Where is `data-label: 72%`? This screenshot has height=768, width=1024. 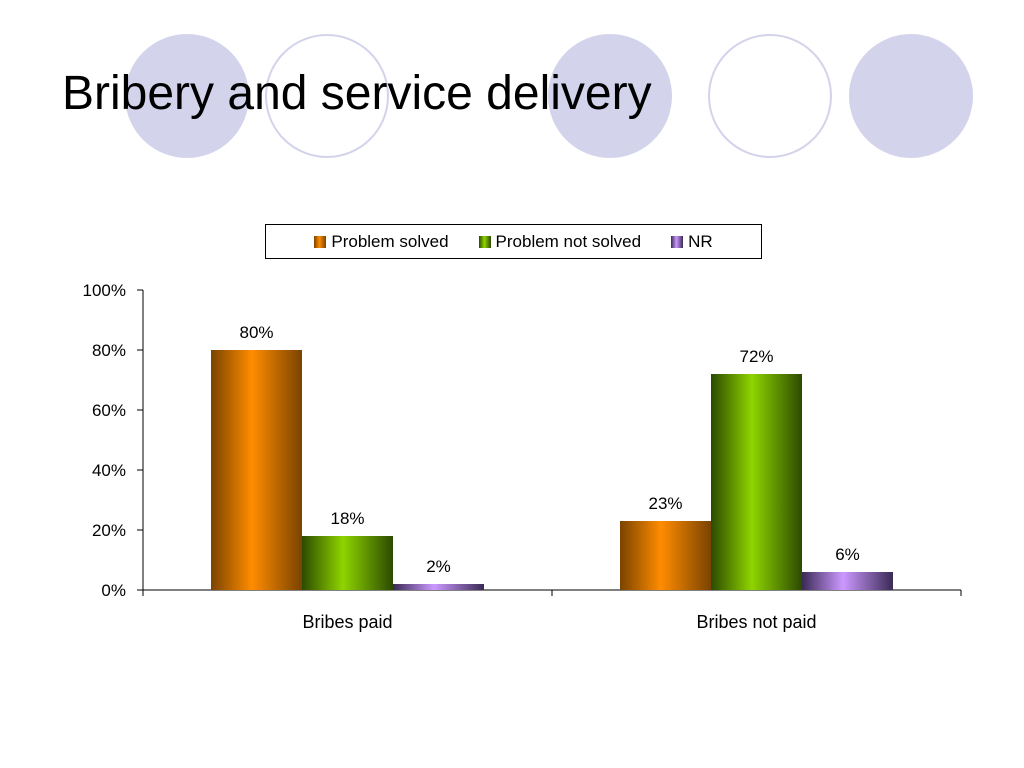 data-label: 72% is located at coordinates (756, 356).